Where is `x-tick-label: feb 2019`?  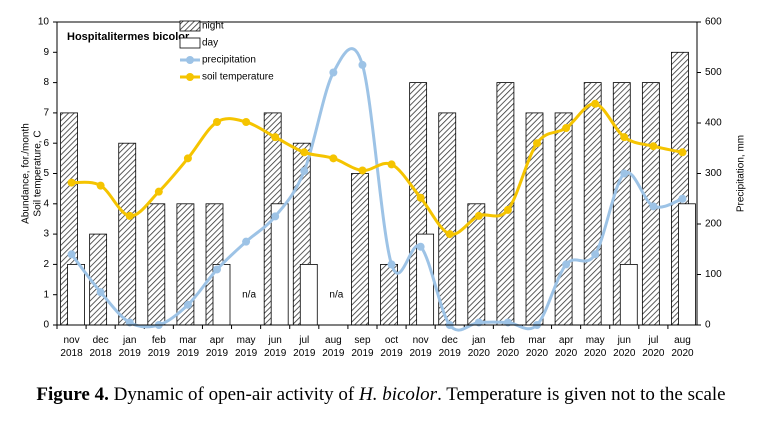
x-tick-label: feb 2019 is located at coordinates (158, 347).